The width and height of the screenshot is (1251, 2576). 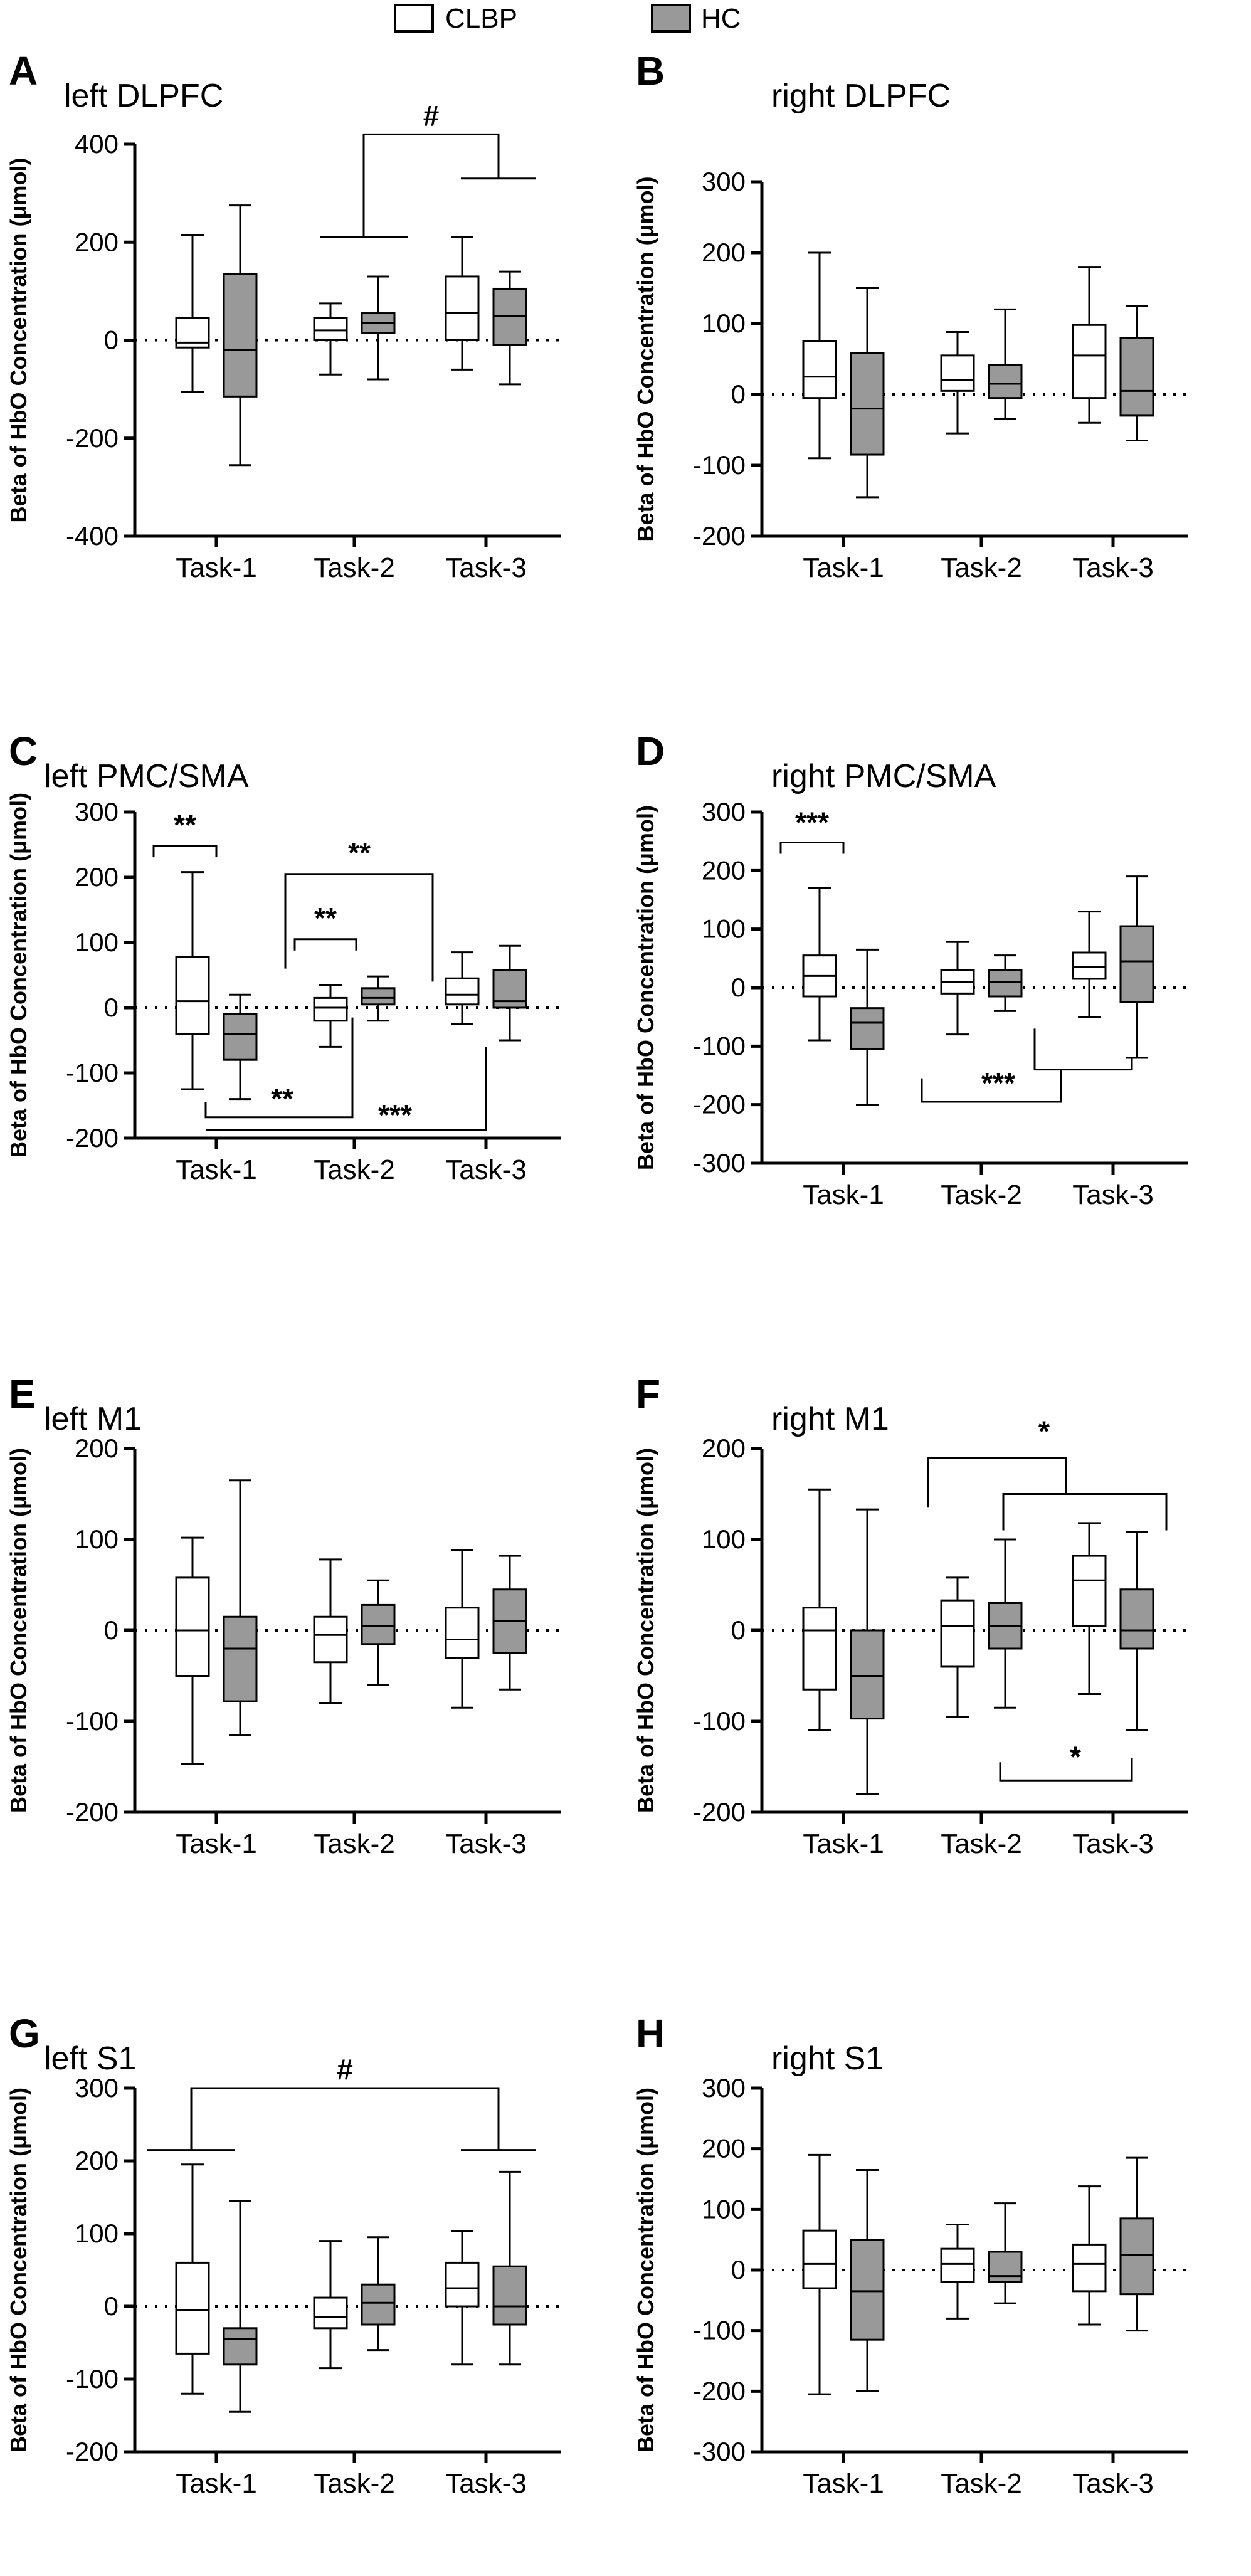 I want to click on y-tick-label: -400, so click(x=92, y=536).